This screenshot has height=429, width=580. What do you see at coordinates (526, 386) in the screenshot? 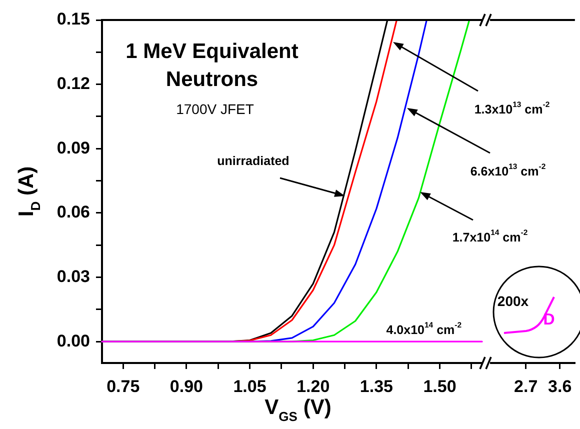
I see `x-tick-label: 2.7` at bounding box center [526, 386].